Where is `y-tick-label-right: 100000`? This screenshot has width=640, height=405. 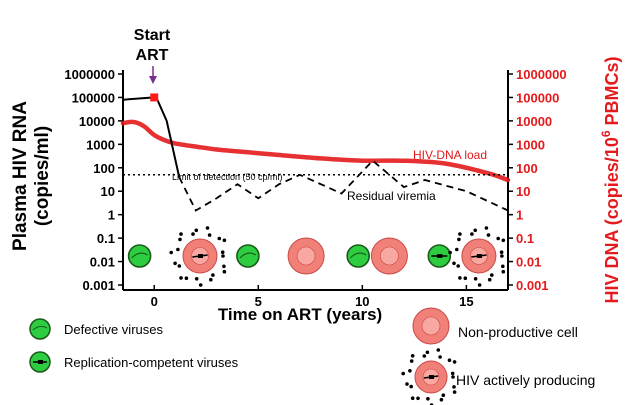
y-tick-label-right: 100000 is located at coordinates (537, 97).